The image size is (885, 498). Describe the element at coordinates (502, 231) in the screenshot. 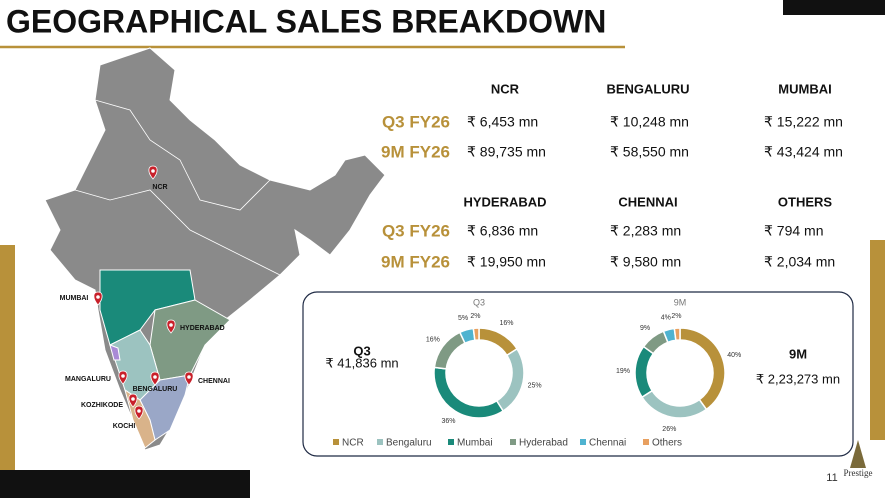

I see `sales-value: ₹ 6,836 mn` at that location.